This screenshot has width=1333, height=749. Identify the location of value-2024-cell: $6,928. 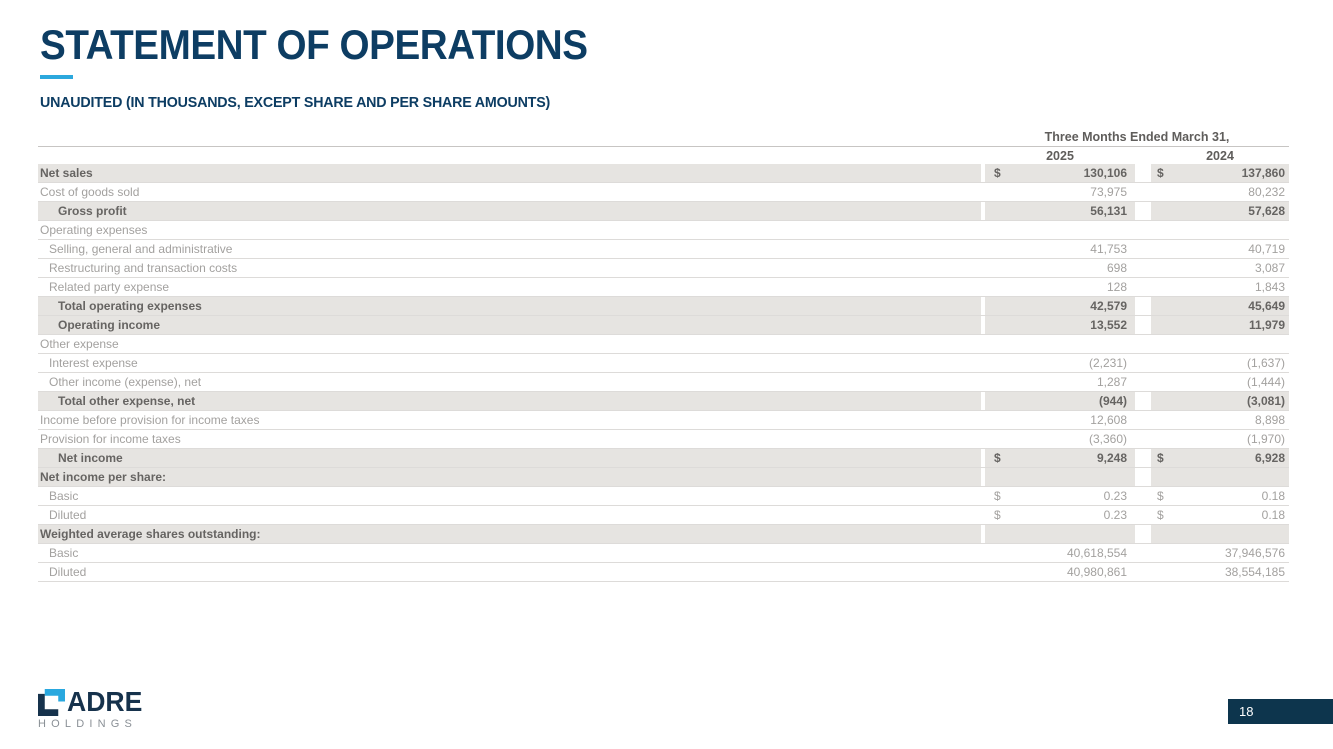
(1220, 458).